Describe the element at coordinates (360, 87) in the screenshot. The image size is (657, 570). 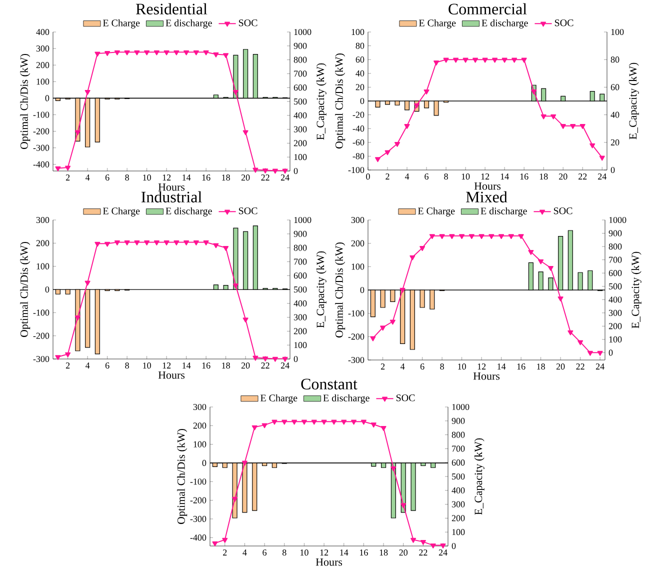
I see `y-tick-label: 20` at that location.